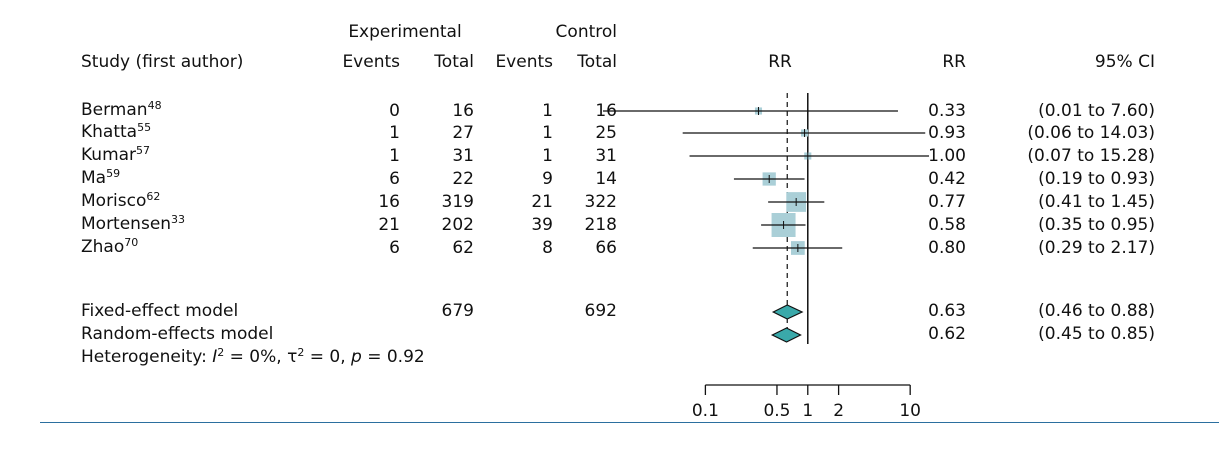 The image size is (1219, 450). I want to click on ctrl-total: 31, so click(606, 156).